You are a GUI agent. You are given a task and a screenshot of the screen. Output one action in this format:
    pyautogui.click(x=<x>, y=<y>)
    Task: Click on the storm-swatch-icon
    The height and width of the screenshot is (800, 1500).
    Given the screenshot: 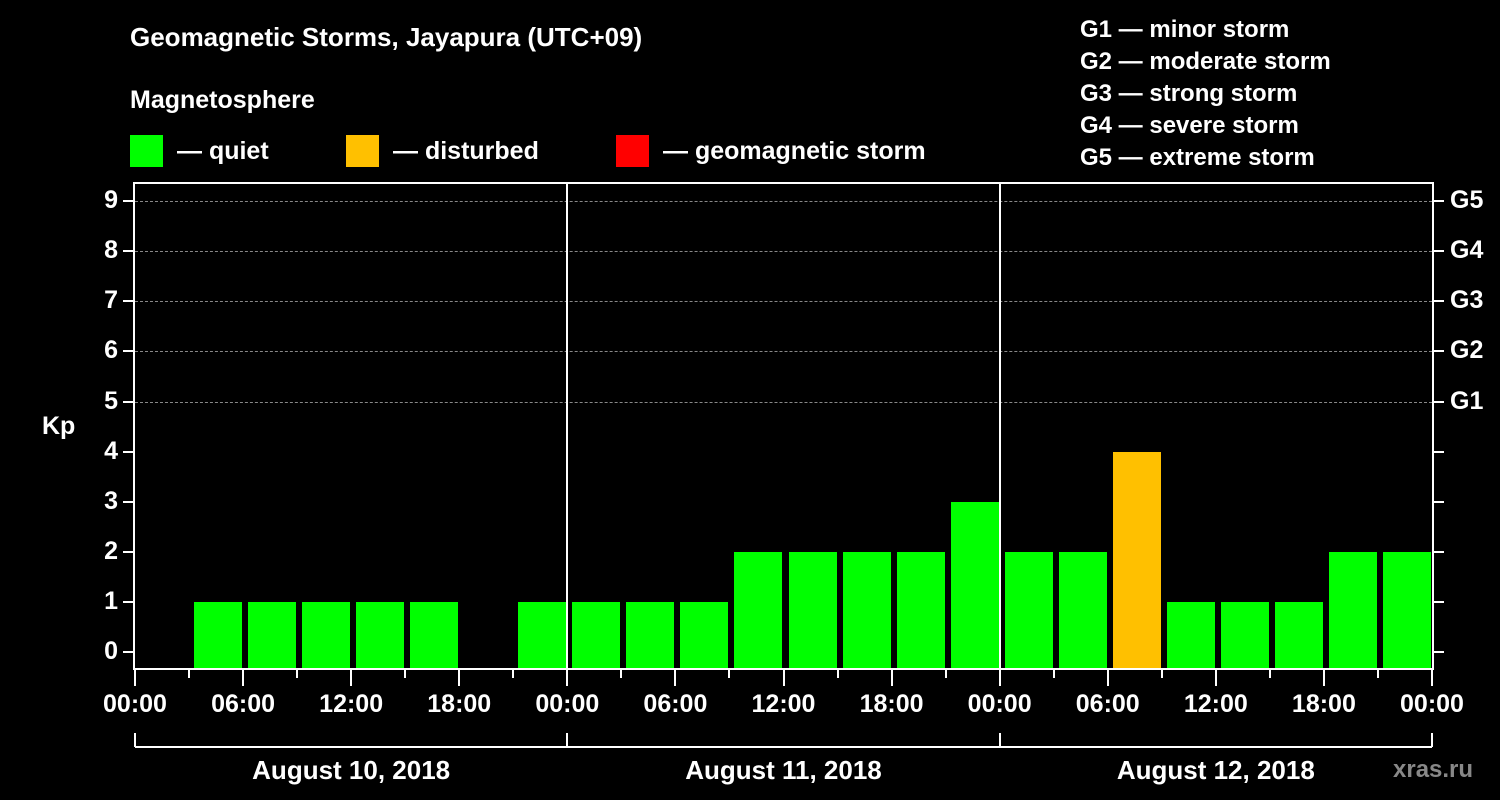 What is the action you would take?
    pyautogui.click(x=632, y=151)
    